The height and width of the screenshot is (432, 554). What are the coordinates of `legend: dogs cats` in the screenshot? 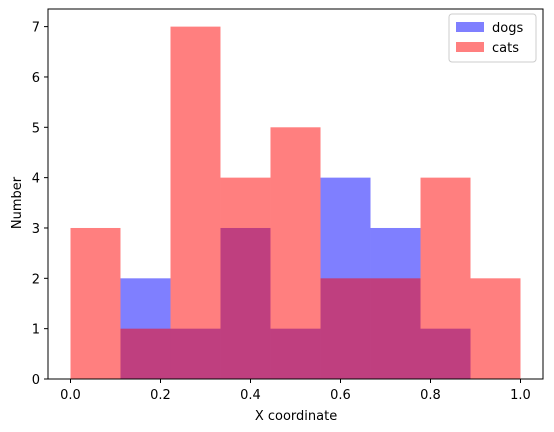 It's located at (492, 38).